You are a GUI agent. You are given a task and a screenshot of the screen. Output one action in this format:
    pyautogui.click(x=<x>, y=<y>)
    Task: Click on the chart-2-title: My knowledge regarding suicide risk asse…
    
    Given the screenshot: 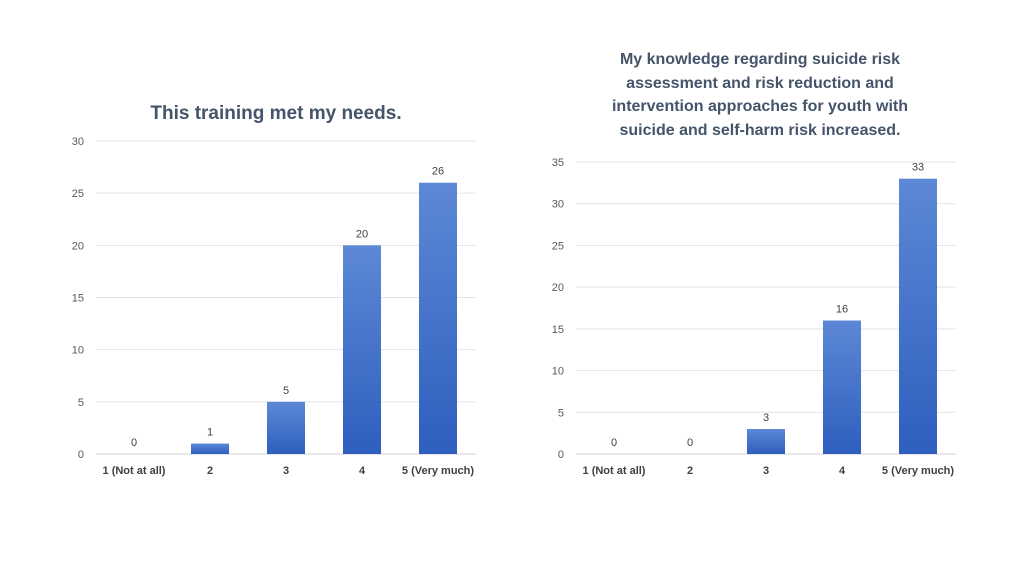 What is the action you would take?
    pyautogui.click(x=760, y=95)
    